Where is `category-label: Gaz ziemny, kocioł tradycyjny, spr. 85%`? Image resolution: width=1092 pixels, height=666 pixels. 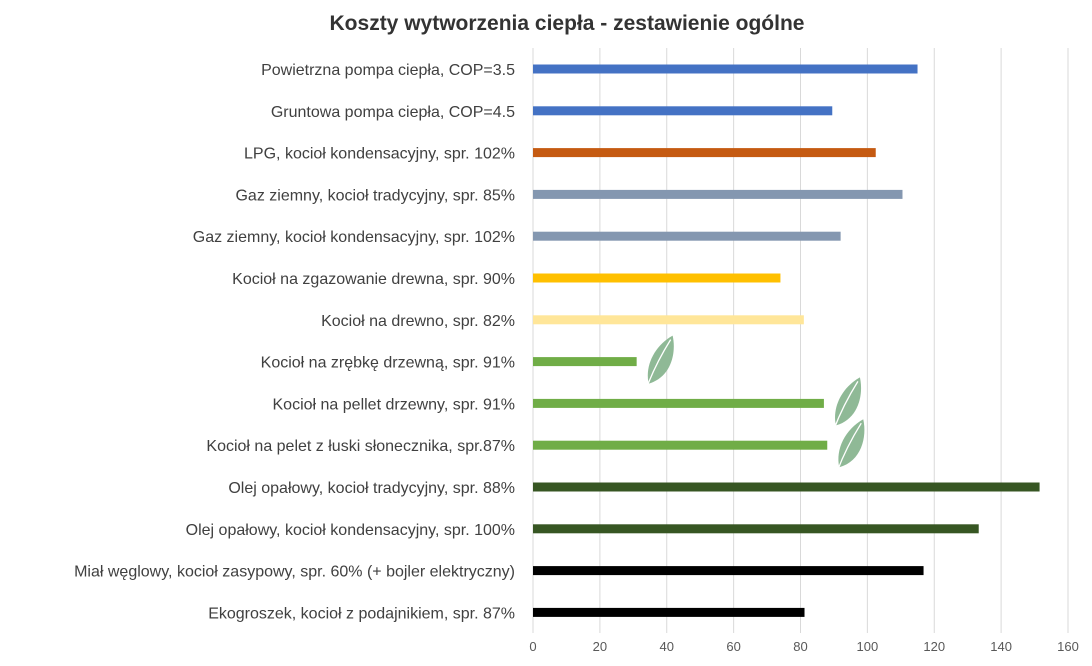
category-label: Gaz ziemny, kocioł tradycyjny, spr. 85% is located at coordinates (375, 195).